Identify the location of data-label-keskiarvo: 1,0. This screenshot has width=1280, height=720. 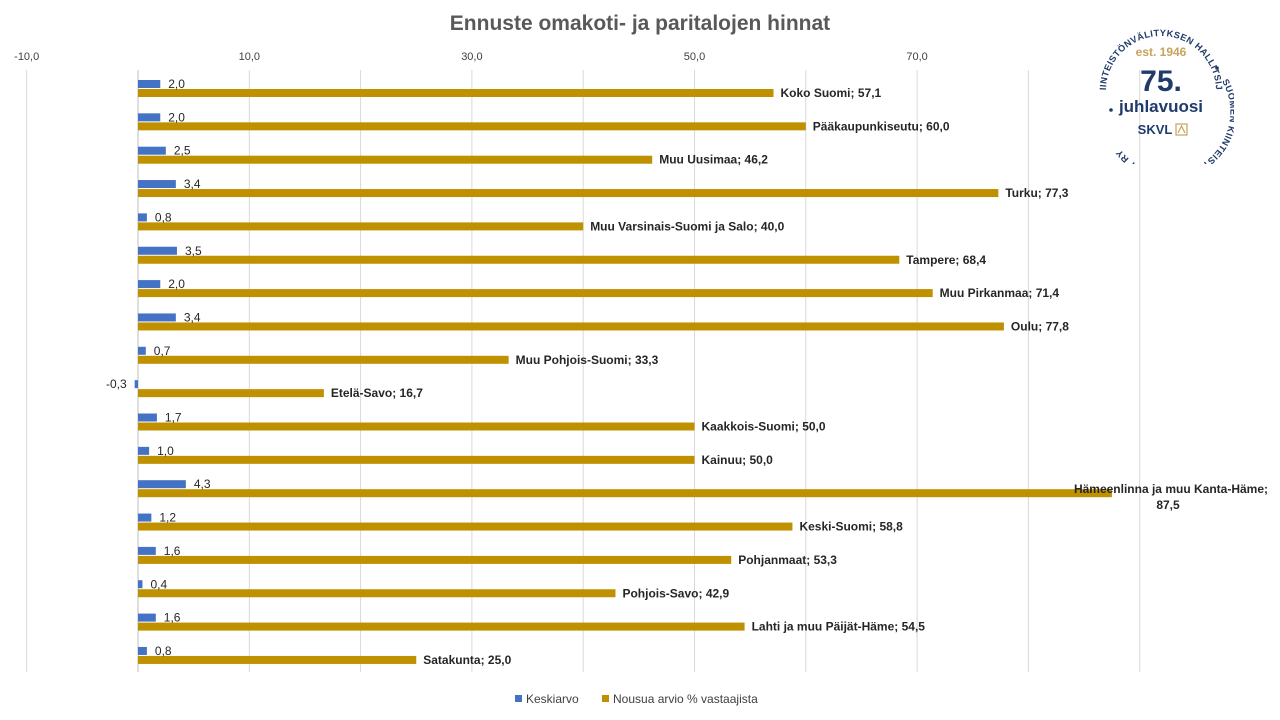
(165, 451).